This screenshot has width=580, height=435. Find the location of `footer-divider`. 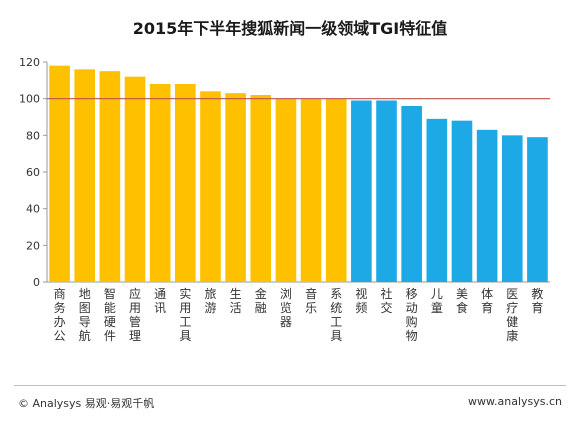

footer-divider is located at coordinates (290, 385).